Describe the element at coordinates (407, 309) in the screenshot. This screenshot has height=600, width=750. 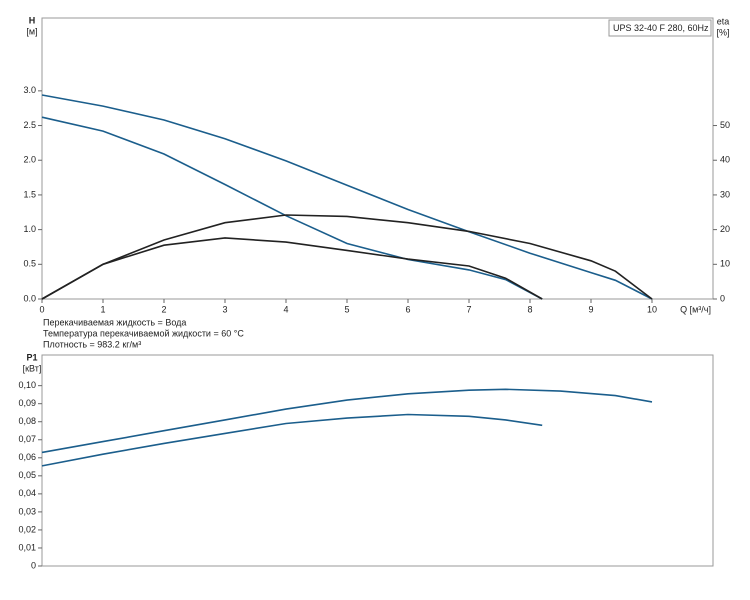
I see `x-tick-label: 6` at that location.